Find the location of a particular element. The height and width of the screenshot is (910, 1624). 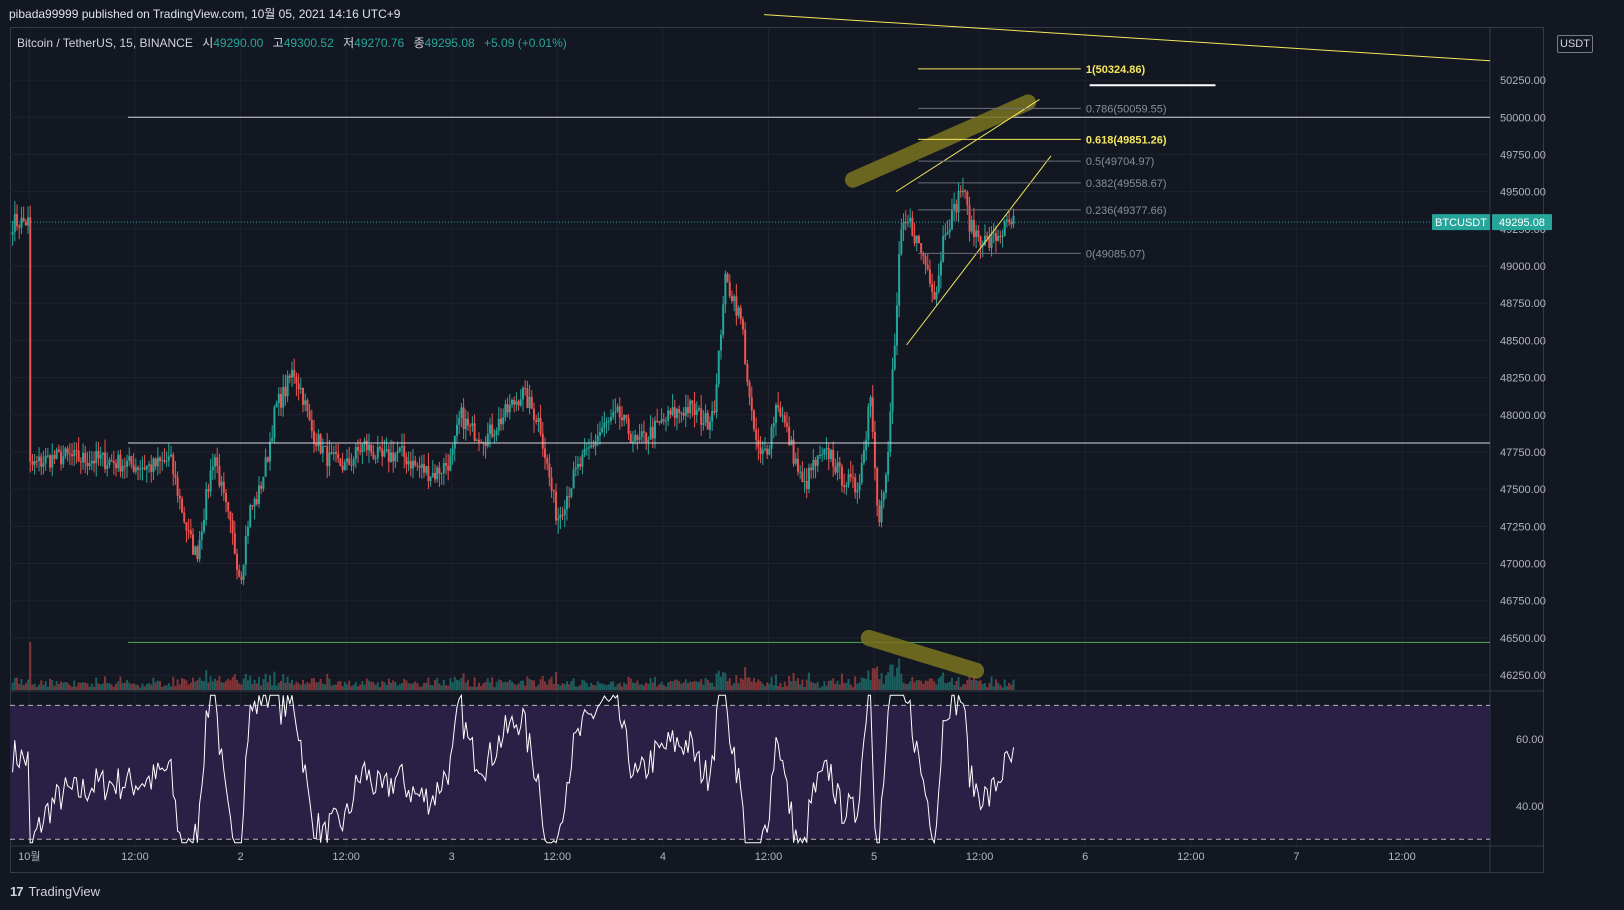

symbol-title: Bitcoin / TetherUS, 15, BINANCE is located at coordinates (105, 43).